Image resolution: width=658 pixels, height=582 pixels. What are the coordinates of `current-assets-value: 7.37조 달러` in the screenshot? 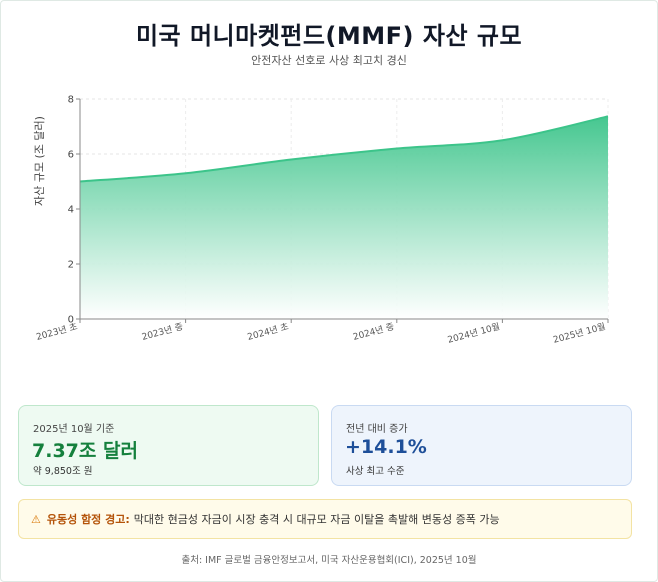 It's located at (85, 451).